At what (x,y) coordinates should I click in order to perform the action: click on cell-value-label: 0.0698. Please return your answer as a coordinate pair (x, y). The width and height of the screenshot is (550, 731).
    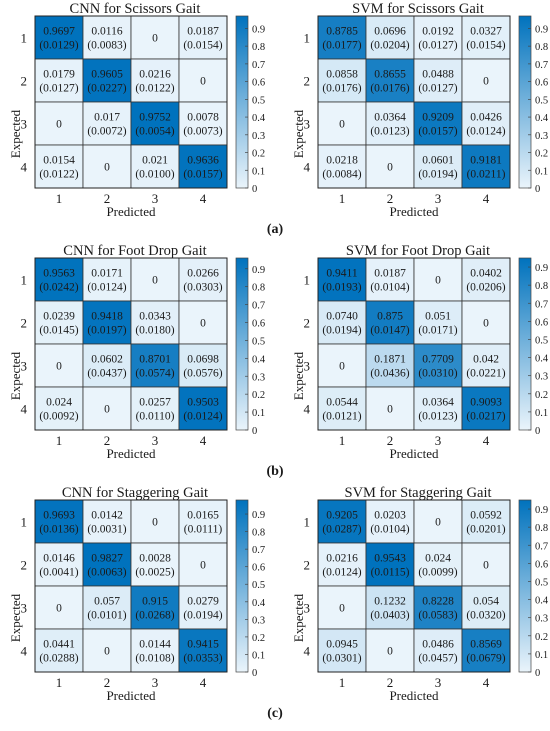
    Looking at the image, I should click on (203, 360).